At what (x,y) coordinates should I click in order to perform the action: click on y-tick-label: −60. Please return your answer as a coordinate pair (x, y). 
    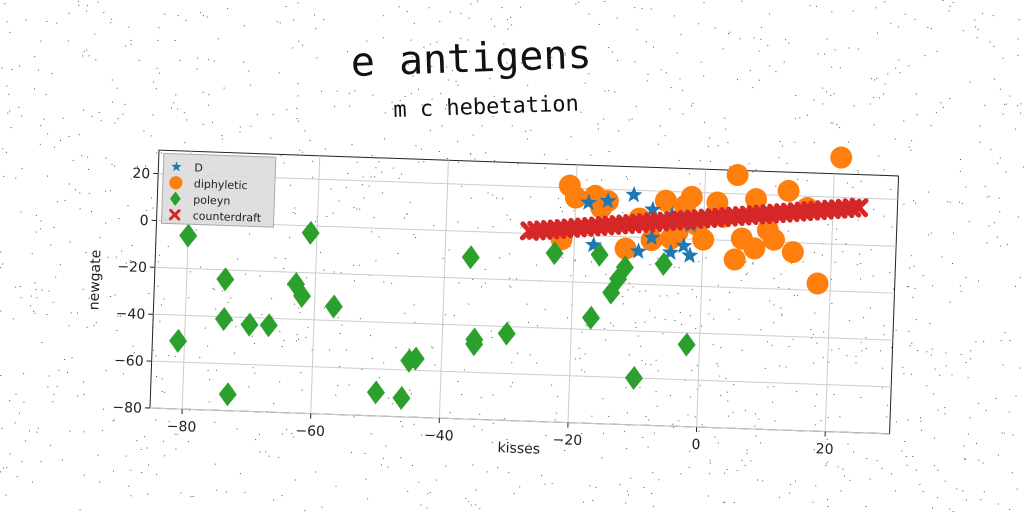
    Looking at the image, I should click on (129, 361).